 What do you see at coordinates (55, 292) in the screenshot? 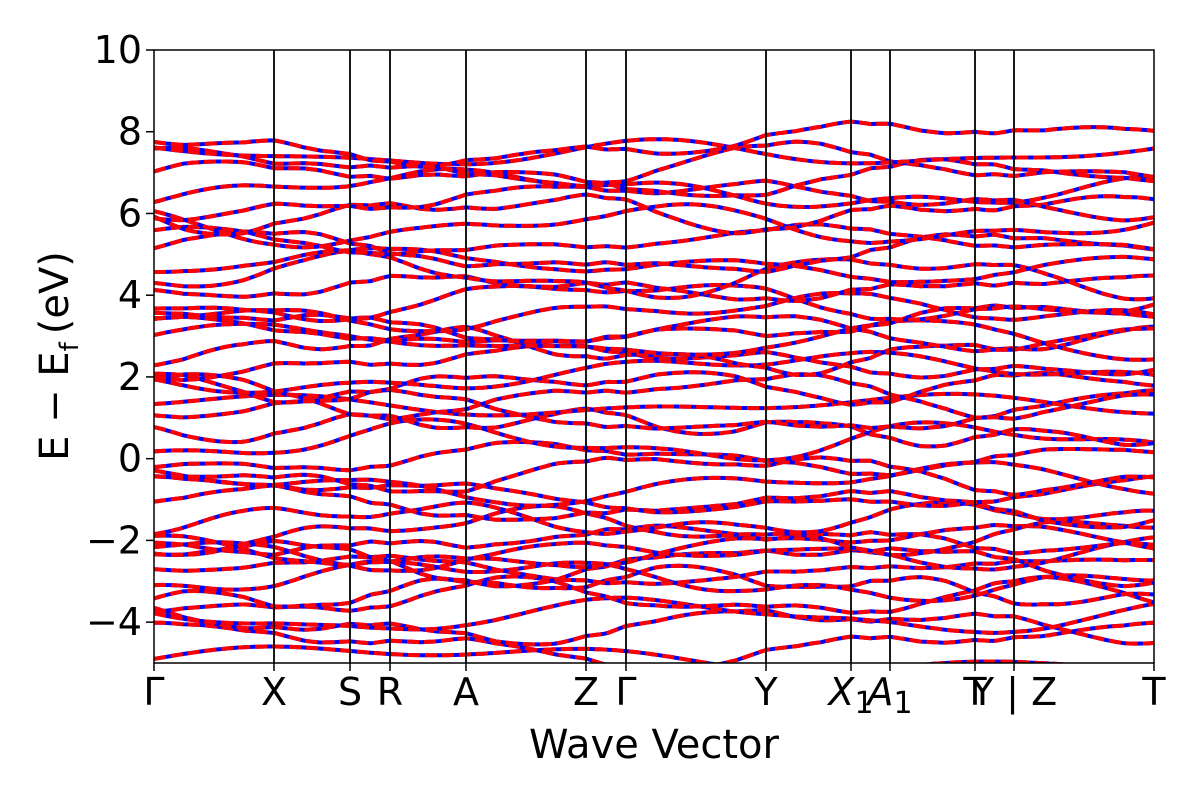
I see `y-axis-label-unit: (eV)` at bounding box center [55, 292].